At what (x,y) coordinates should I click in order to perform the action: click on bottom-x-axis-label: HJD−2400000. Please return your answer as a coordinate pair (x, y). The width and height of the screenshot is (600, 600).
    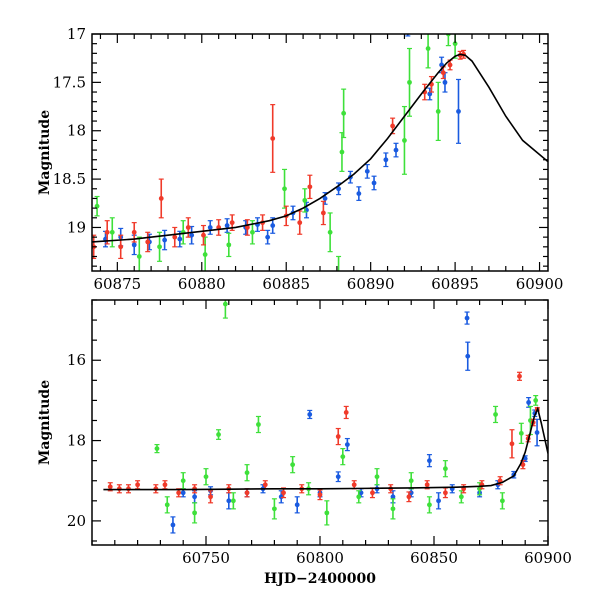
    Looking at the image, I should click on (320, 579).